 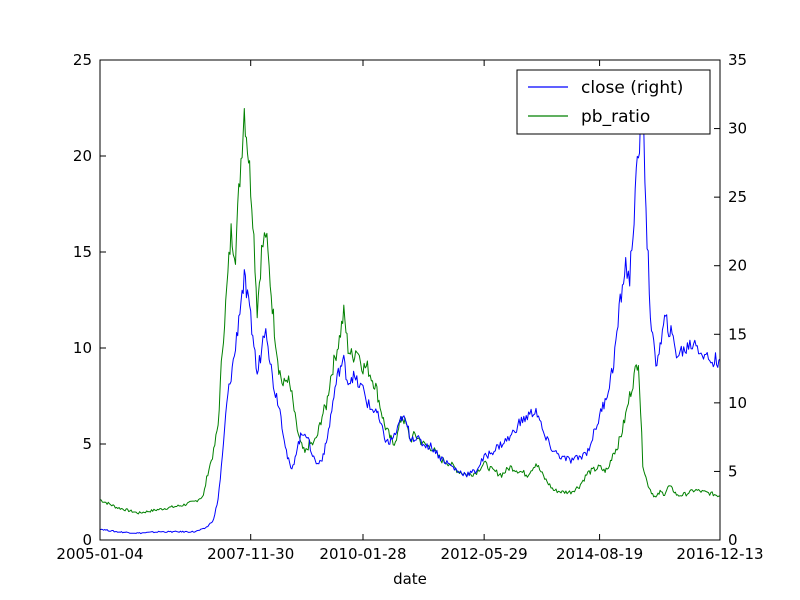 I want to click on legend-label-pb-ratio: pb_ratio, so click(x=615, y=117).